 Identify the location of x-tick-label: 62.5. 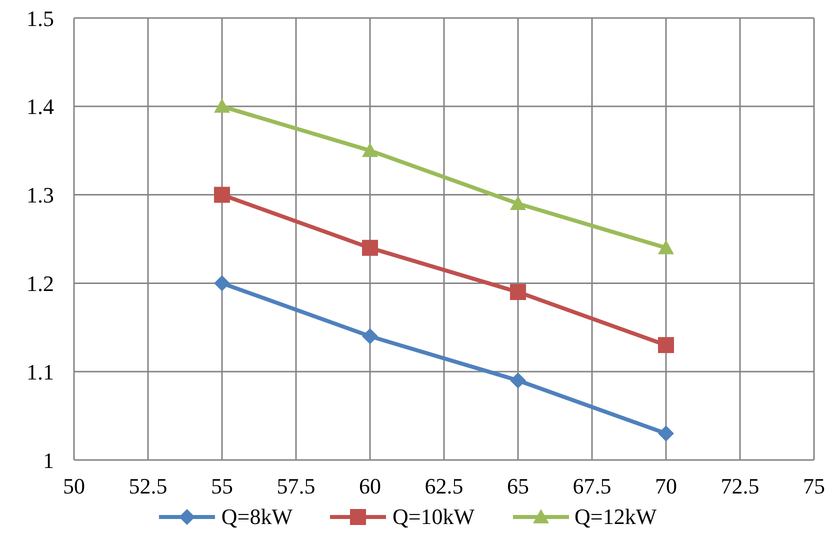
(444, 486).